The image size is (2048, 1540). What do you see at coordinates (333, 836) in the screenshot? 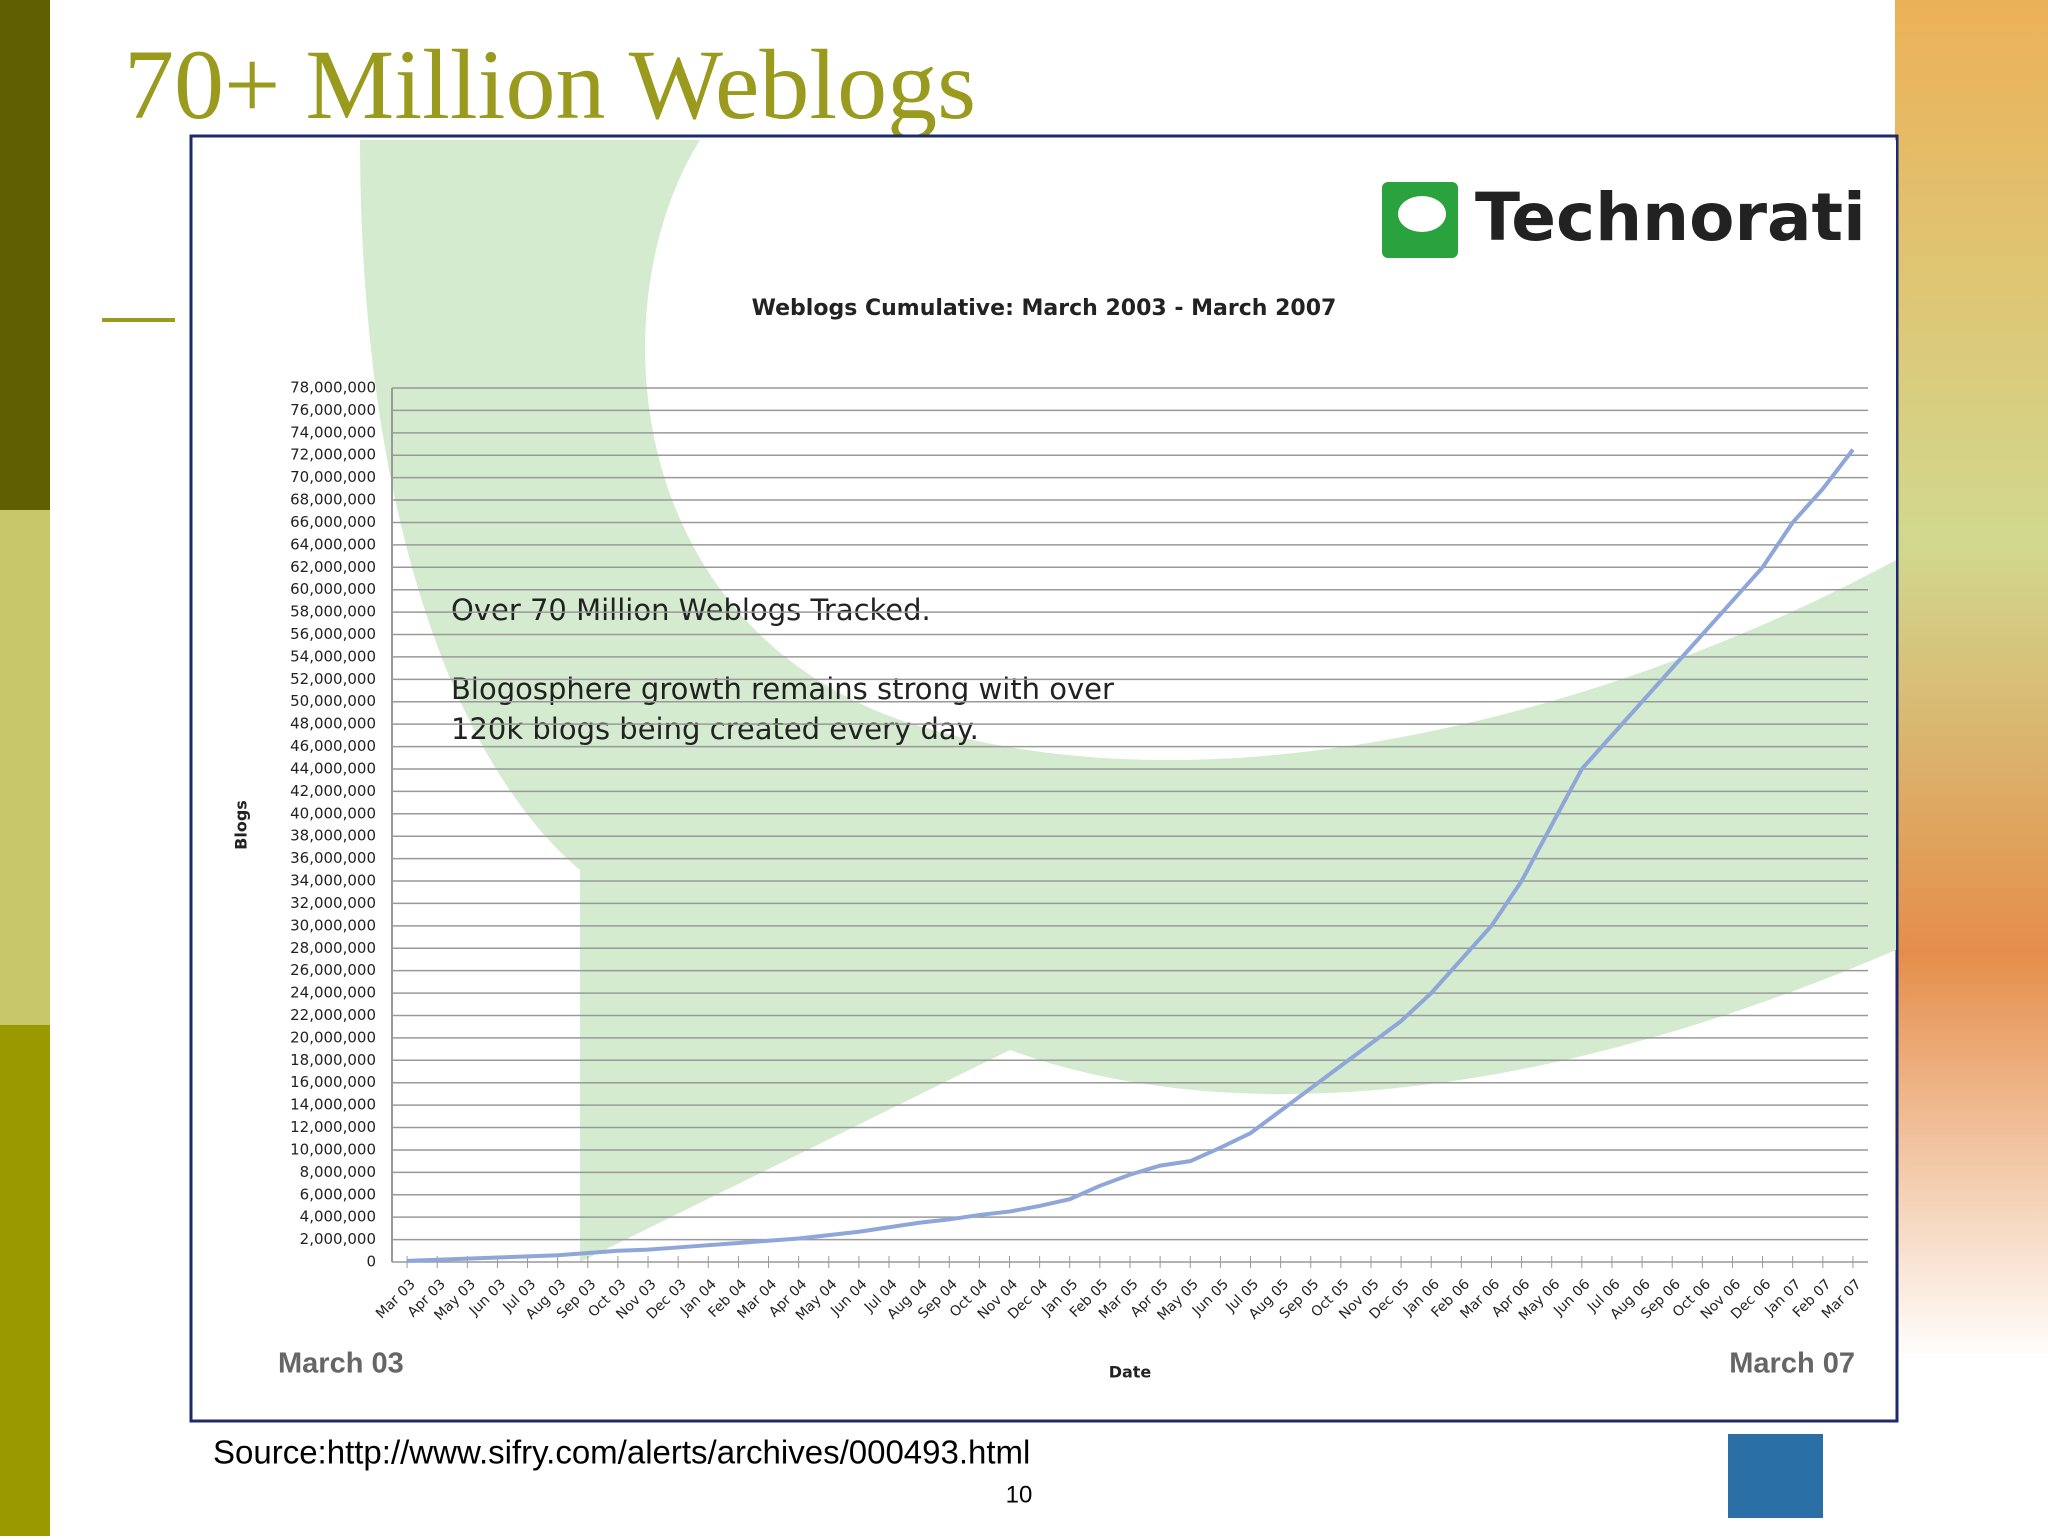
I see `y-tick-label: 38,000,000` at bounding box center [333, 836].